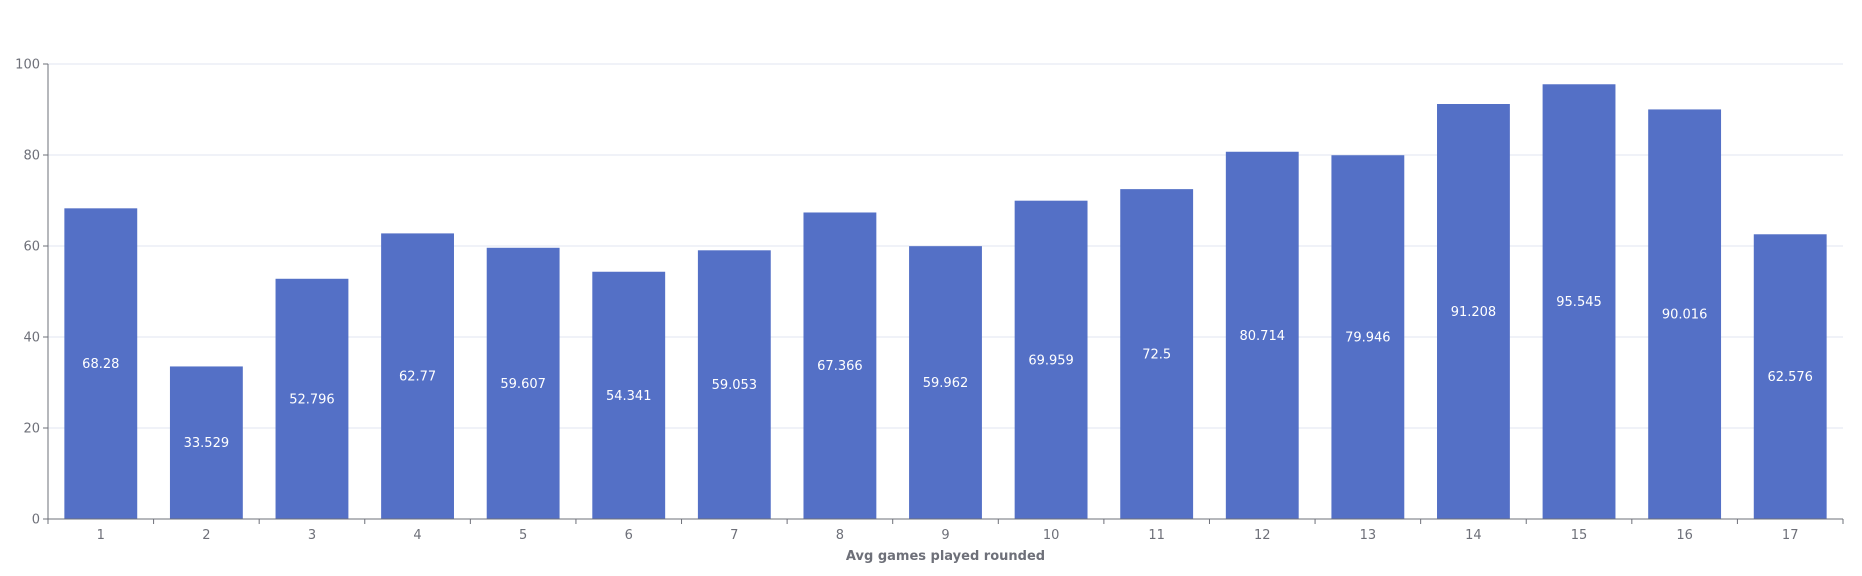 The height and width of the screenshot is (576, 1862). I want to click on y-tick-label: 80, so click(31, 156).